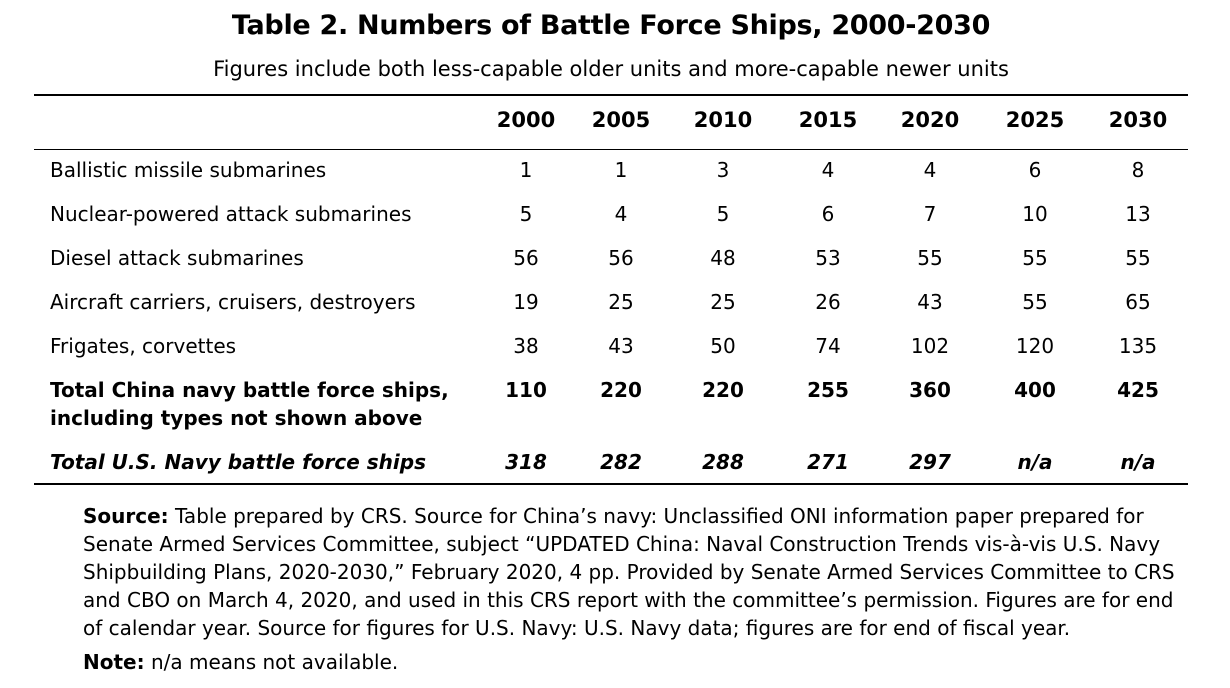  I want to click on table-cell: 48, so click(723, 258).